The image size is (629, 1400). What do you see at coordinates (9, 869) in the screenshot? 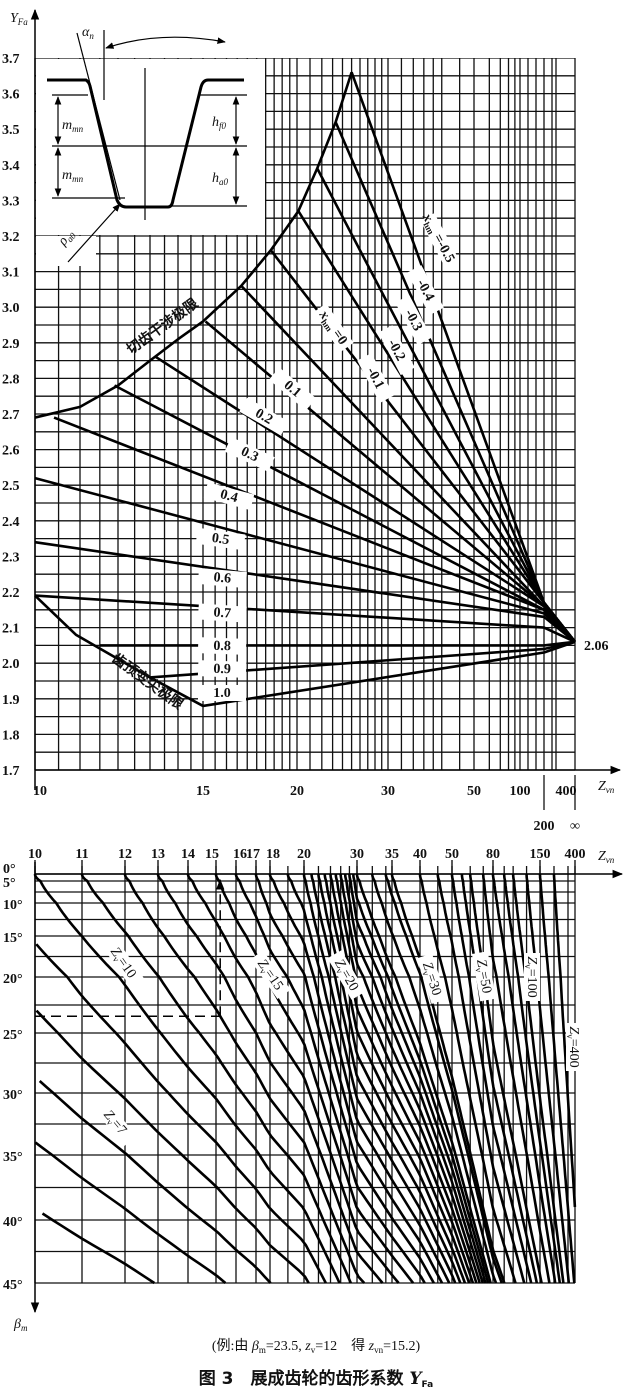
I see `beta-tick-label: 0°` at bounding box center [9, 869].